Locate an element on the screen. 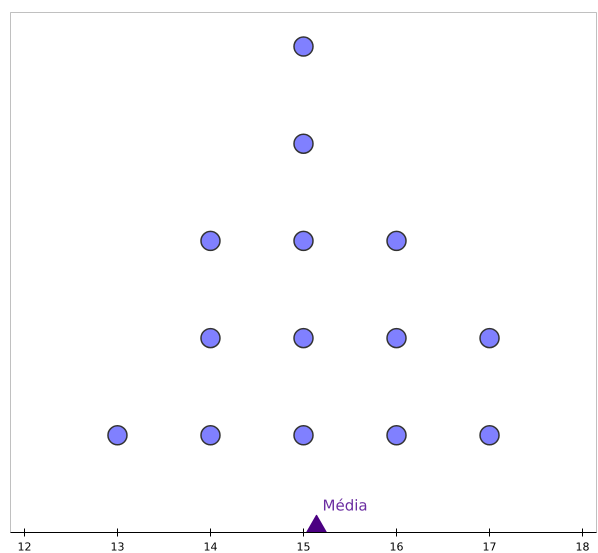 The height and width of the screenshot is (553, 598). x-tick-label: 17 is located at coordinates (489, 546).